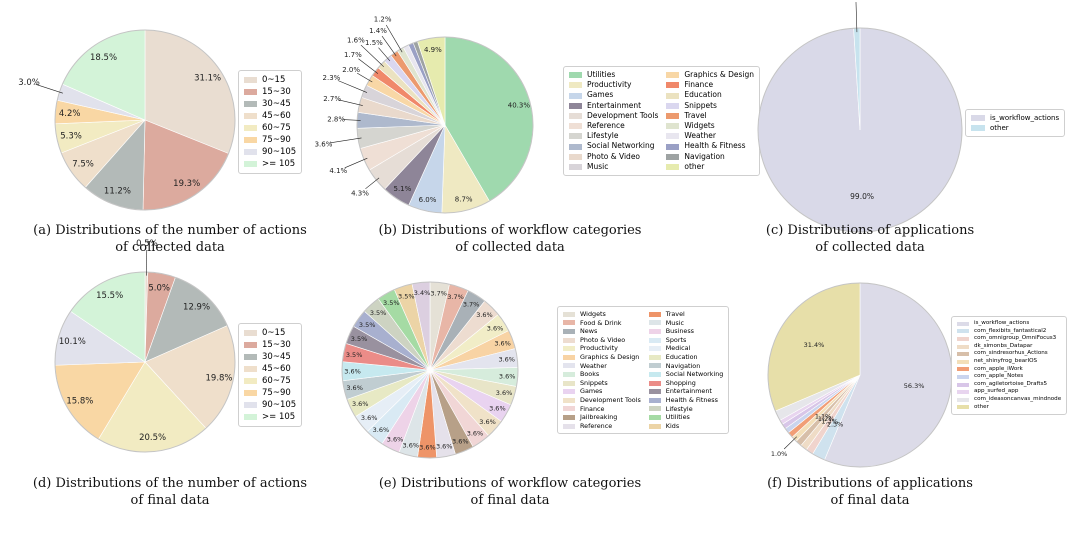 The height and width of the screenshot is (538, 1080). What do you see at coordinates (145, 120) in the screenshot?
I see `pie-outline` at bounding box center [145, 120].